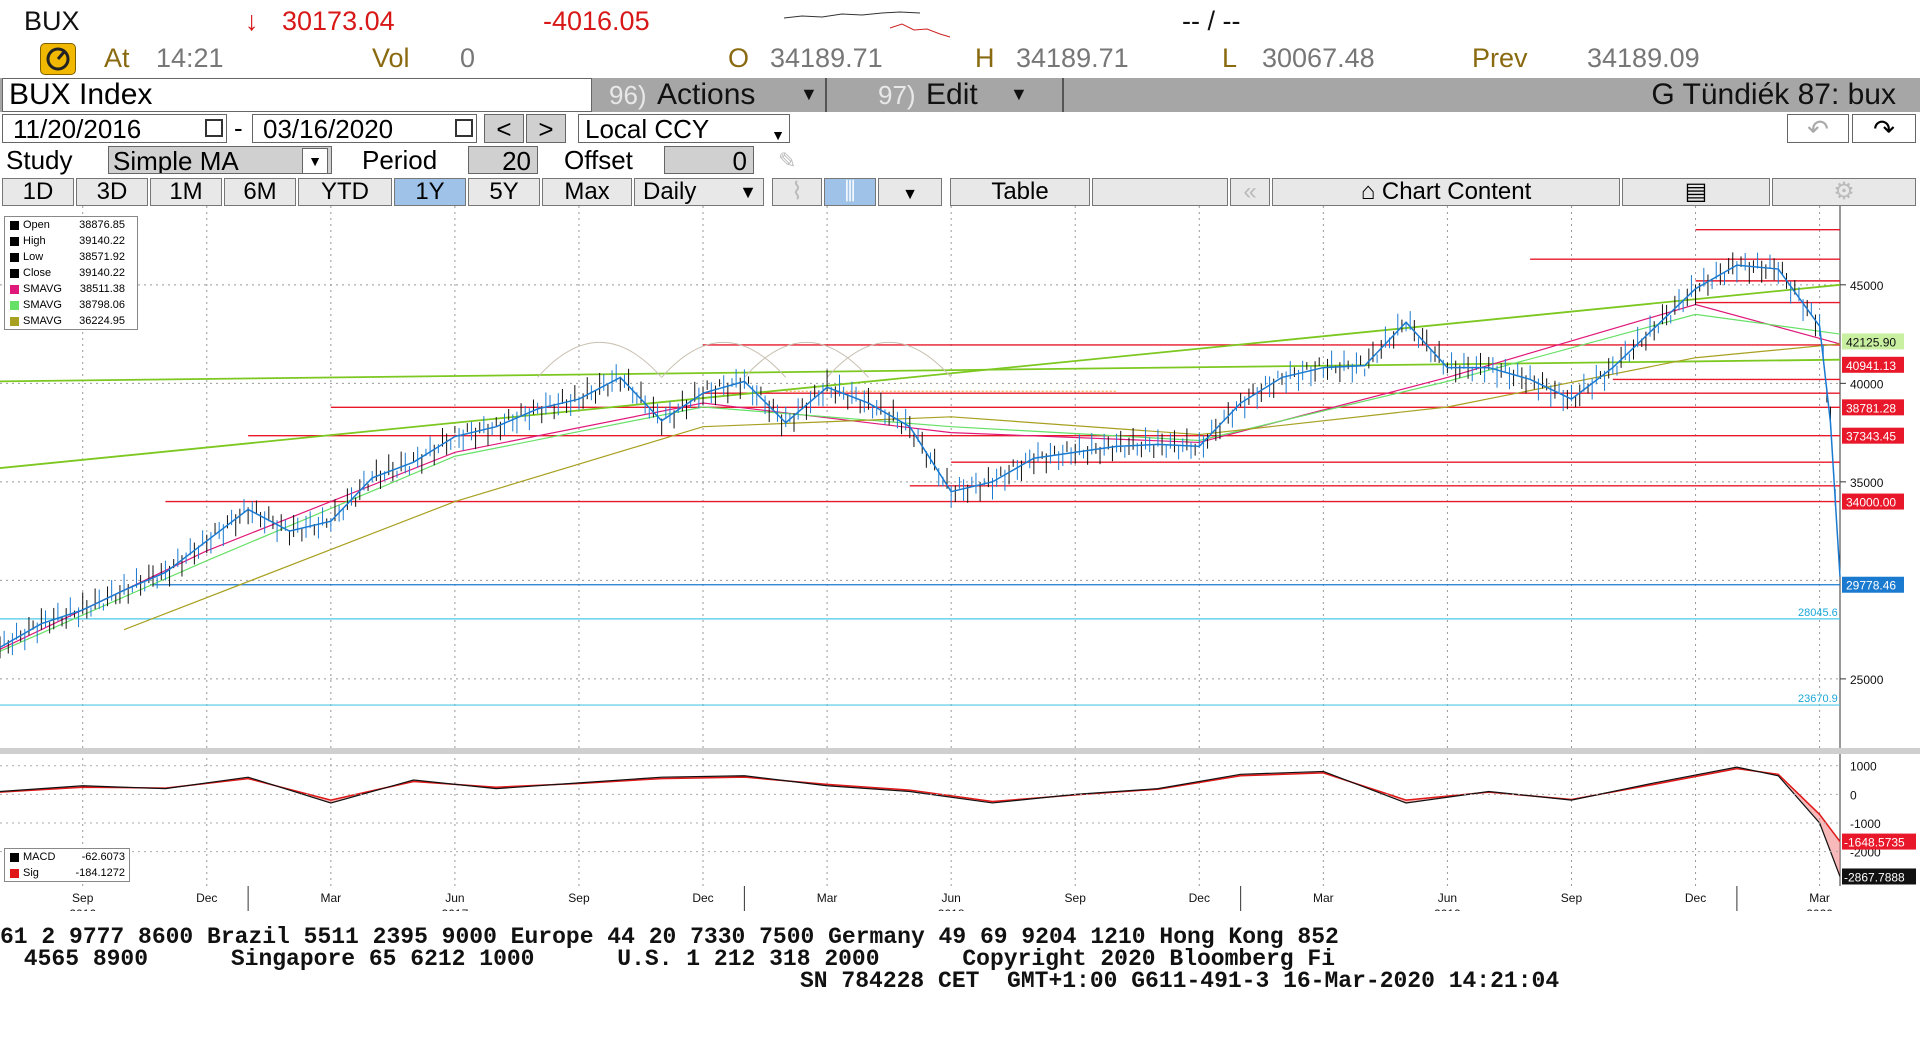  What do you see at coordinates (67, 873) in the screenshot?
I see `legend-row: Sig -184.1272` at bounding box center [67, 873].